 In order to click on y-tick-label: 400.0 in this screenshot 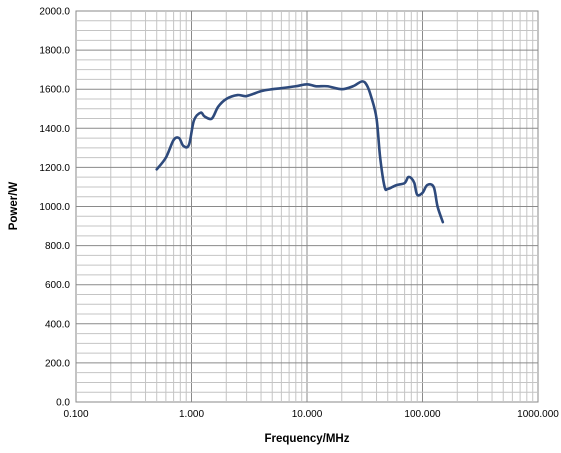, I will do `click(57, 324)`.